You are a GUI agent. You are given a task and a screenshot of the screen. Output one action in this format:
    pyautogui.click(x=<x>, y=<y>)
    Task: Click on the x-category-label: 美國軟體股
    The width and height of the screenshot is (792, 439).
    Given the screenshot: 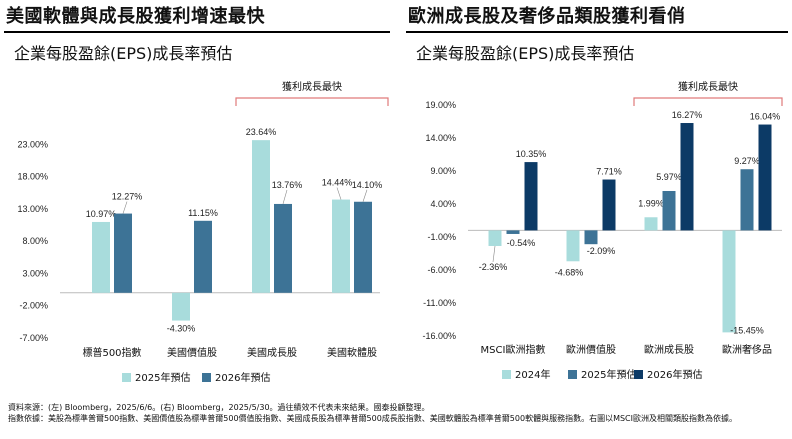 What is the action you would take?
    pyautogui.click(x=352, y=352)
    